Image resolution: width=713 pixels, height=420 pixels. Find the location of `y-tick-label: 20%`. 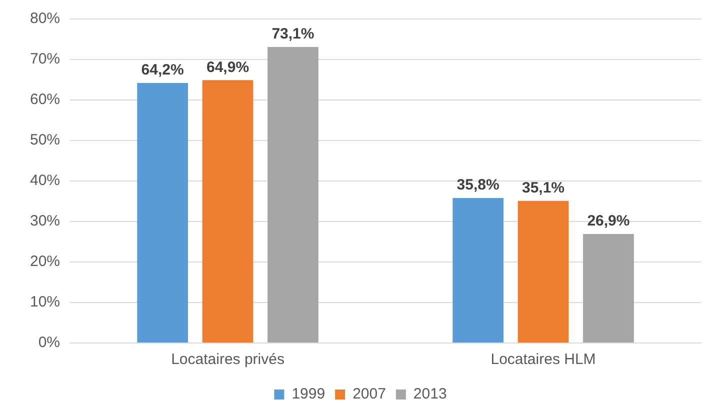

y-tick-label: 20% is located at coordinates (45, 261).